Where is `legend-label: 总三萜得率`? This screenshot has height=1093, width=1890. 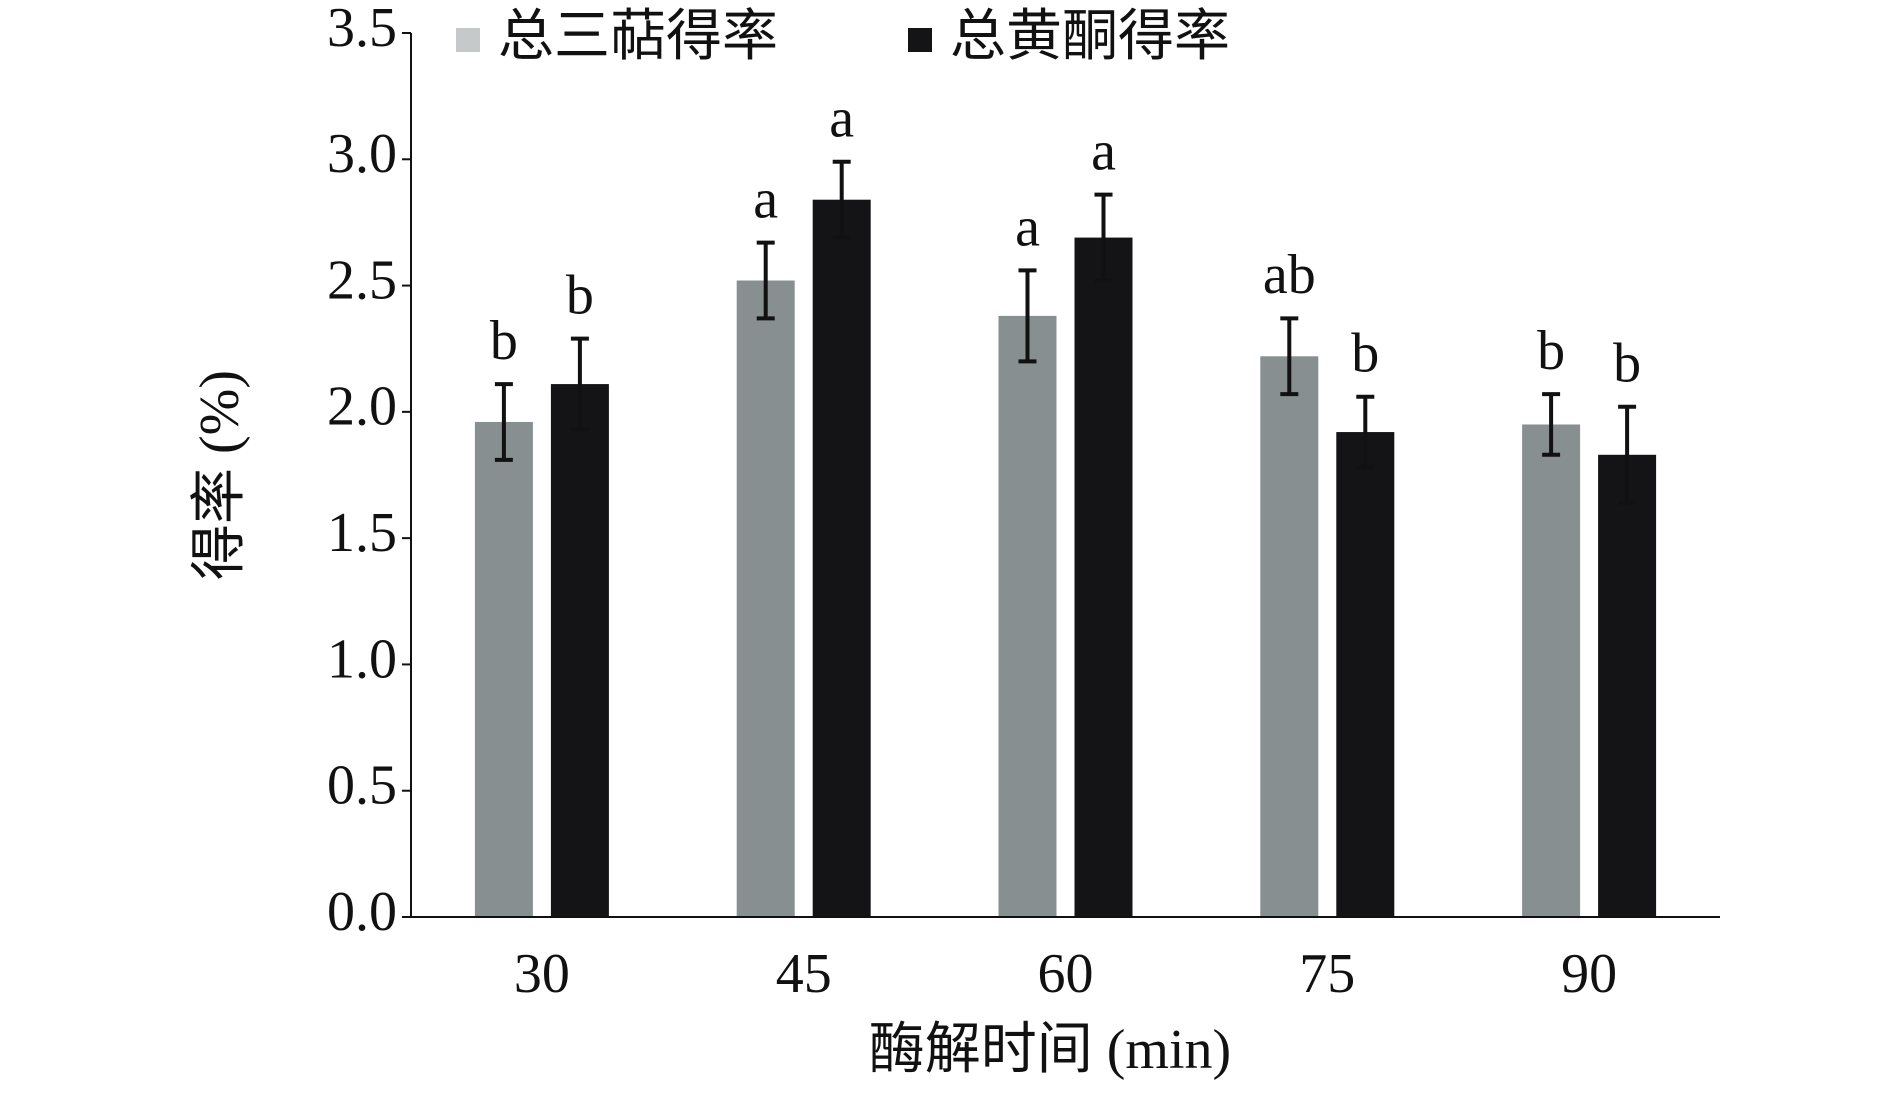
legend-label: 总三萜得率 is located at coordinates (638, 37).